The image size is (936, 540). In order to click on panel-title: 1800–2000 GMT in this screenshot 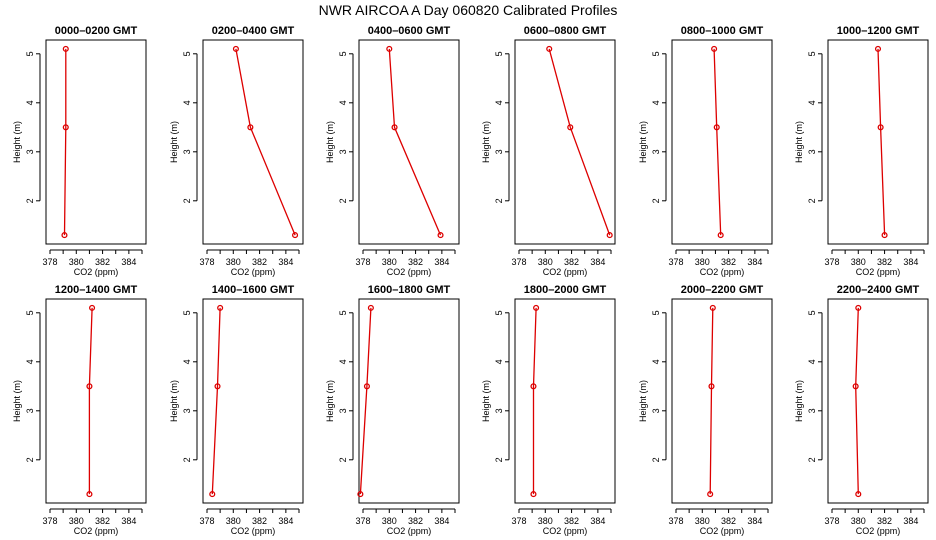, I will do `click(565, 290)`.